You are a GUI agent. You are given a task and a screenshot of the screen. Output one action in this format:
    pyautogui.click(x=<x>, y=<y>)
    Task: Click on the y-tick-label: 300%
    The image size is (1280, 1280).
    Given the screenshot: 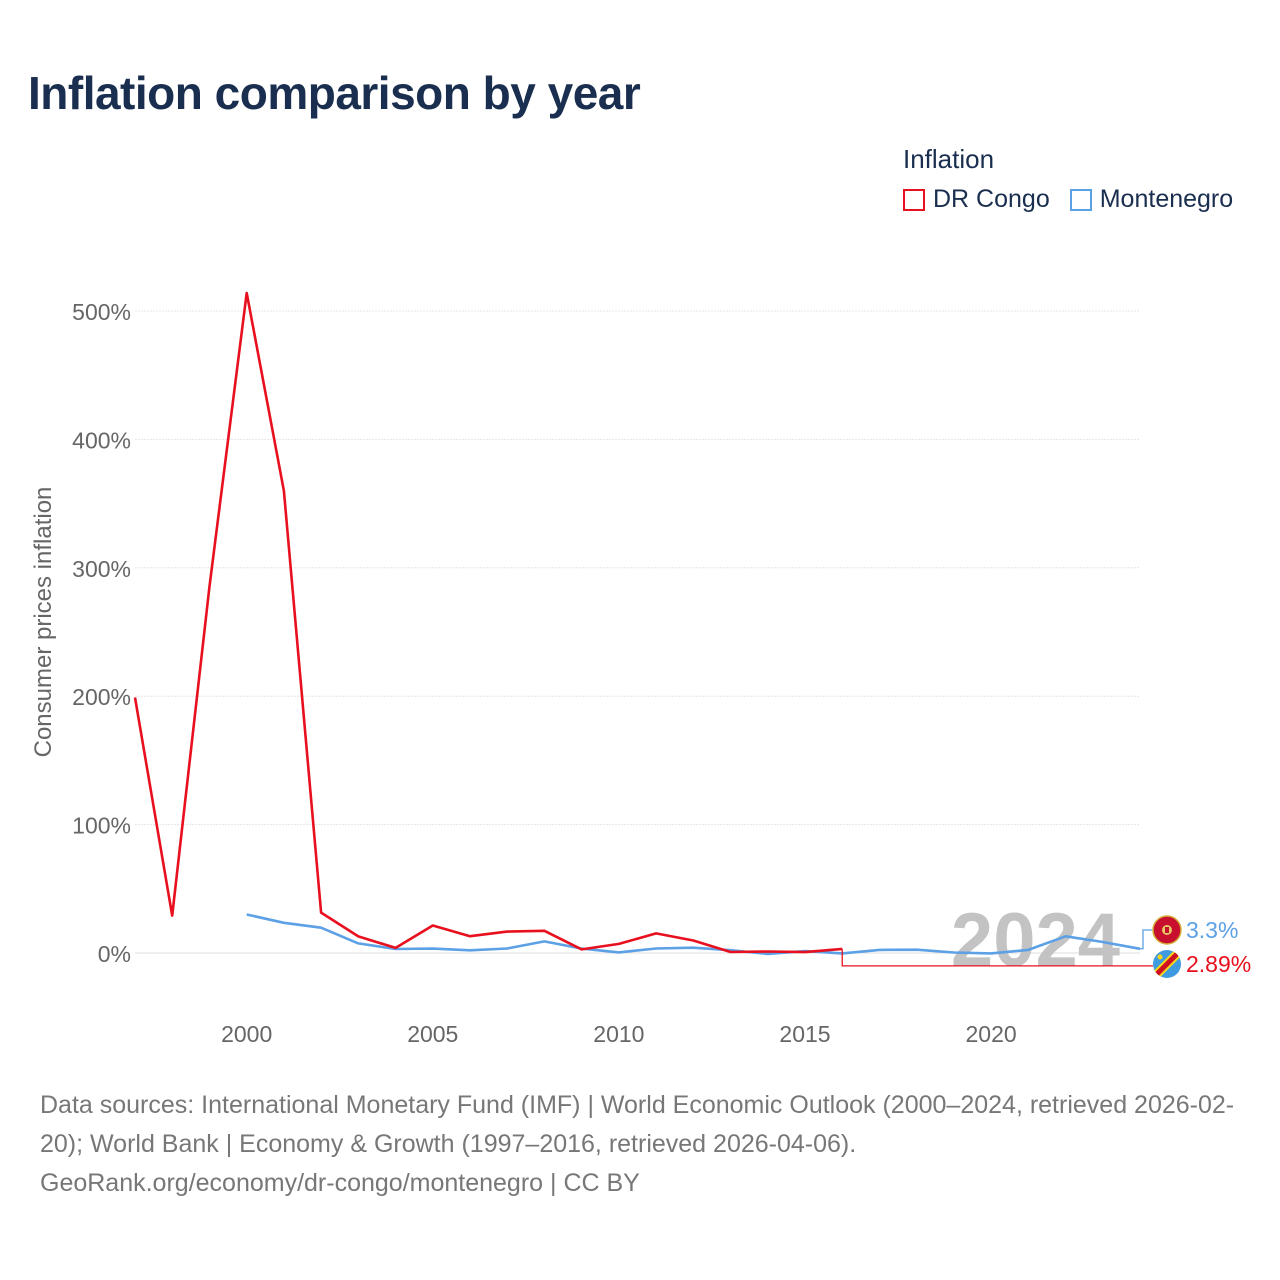 What is the action you would take?
    pyautogui.click(x=101, y=569)
    